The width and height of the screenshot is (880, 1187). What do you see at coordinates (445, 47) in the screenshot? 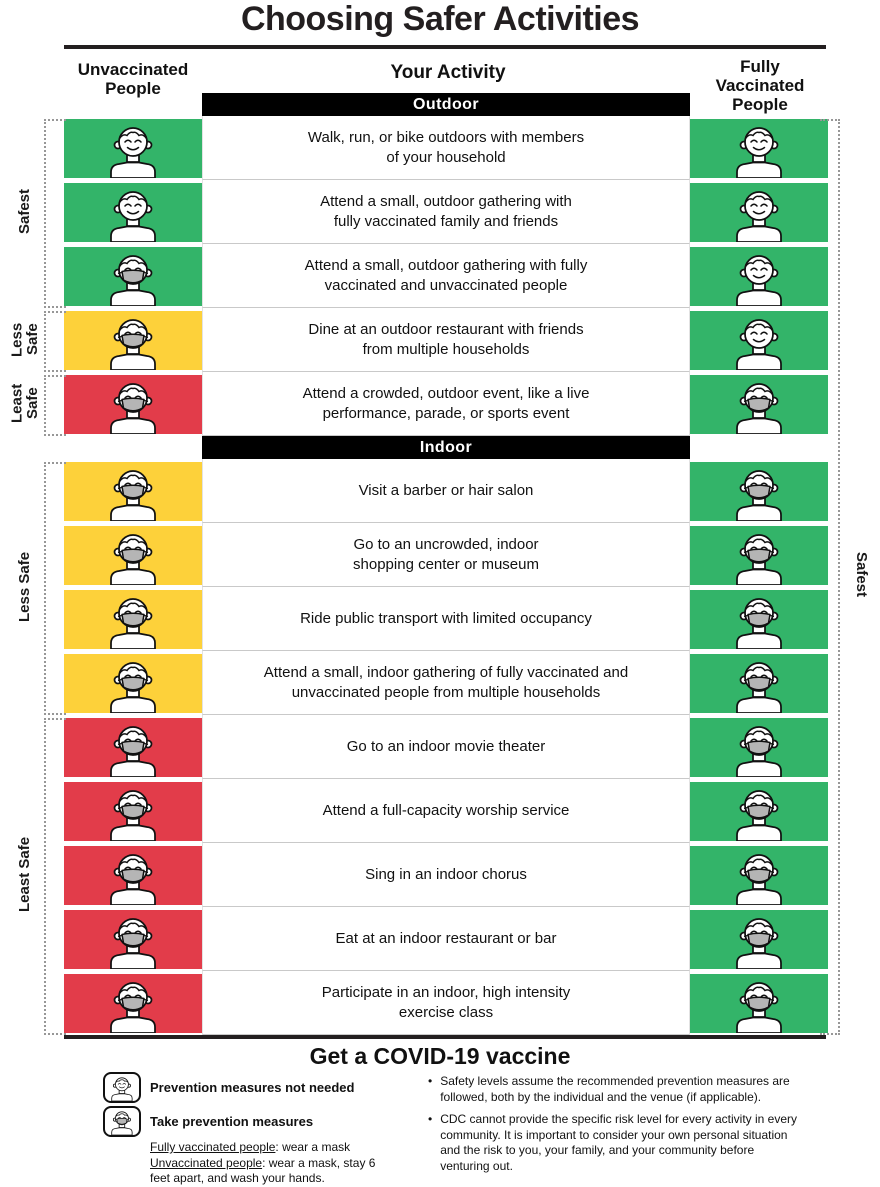
I see `top-divider` at bounding box center [445, 47].